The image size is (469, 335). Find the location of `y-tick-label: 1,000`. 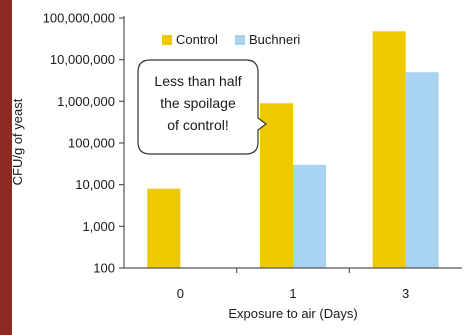

y-tick-label: 1,000 is located at coordinates (98, 226).